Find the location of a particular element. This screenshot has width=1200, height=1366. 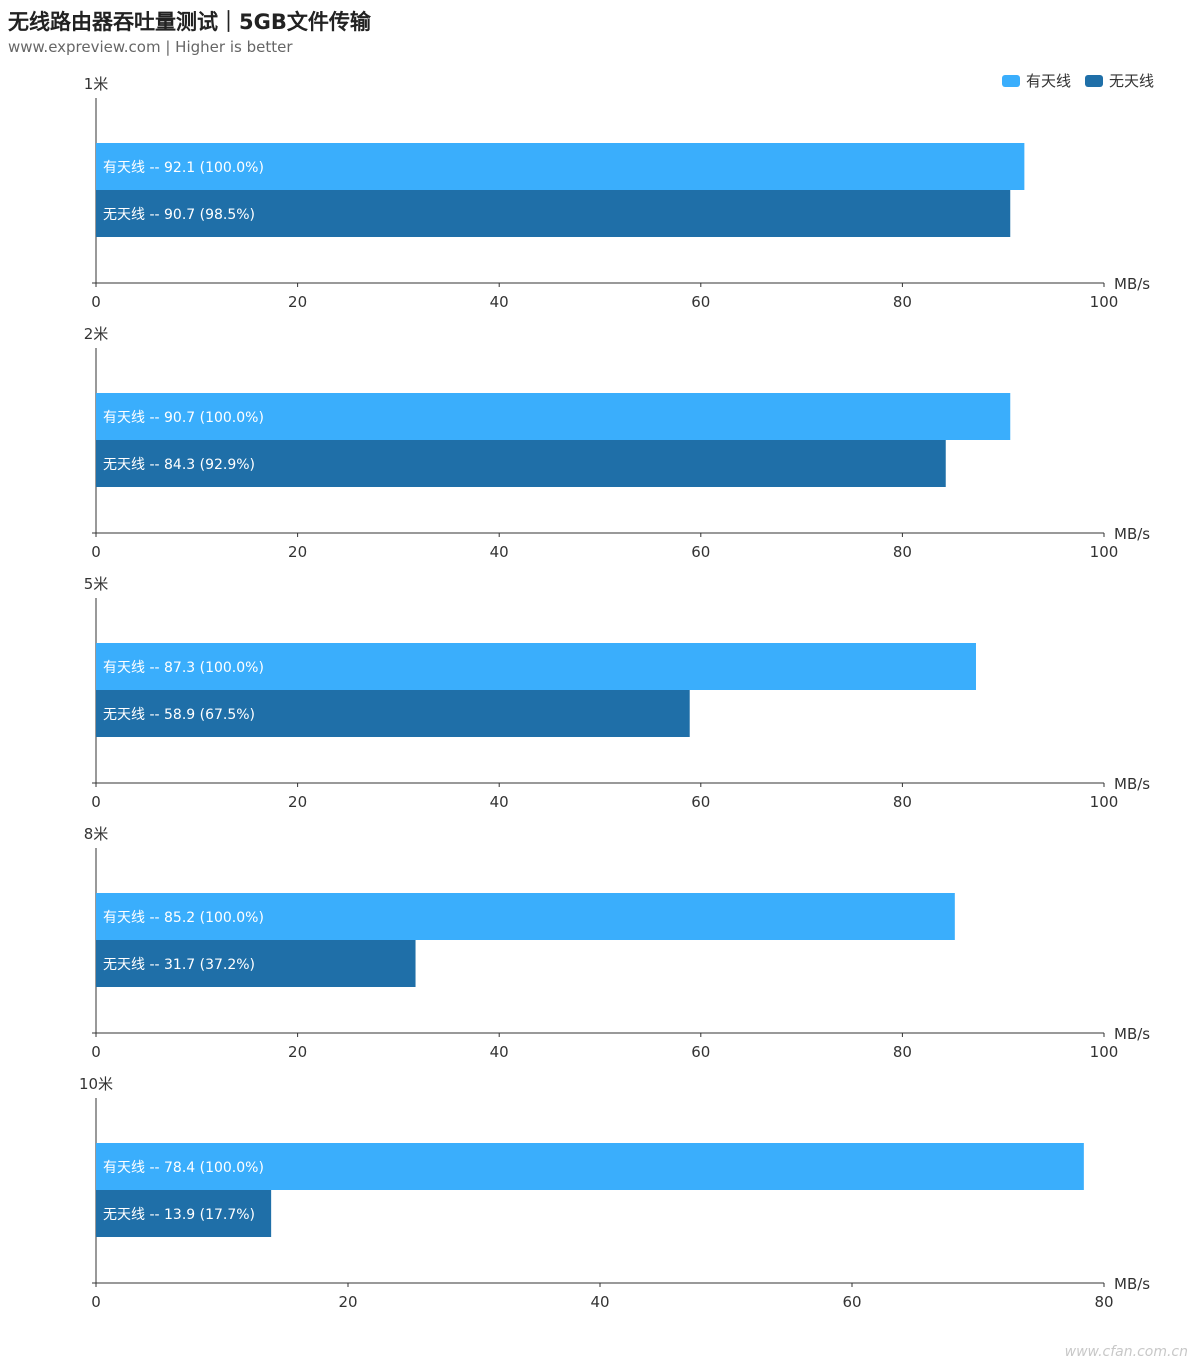

bar-data-label: 有天线 -- 92.1 (100.0%) is located at coordinates (183, 168).